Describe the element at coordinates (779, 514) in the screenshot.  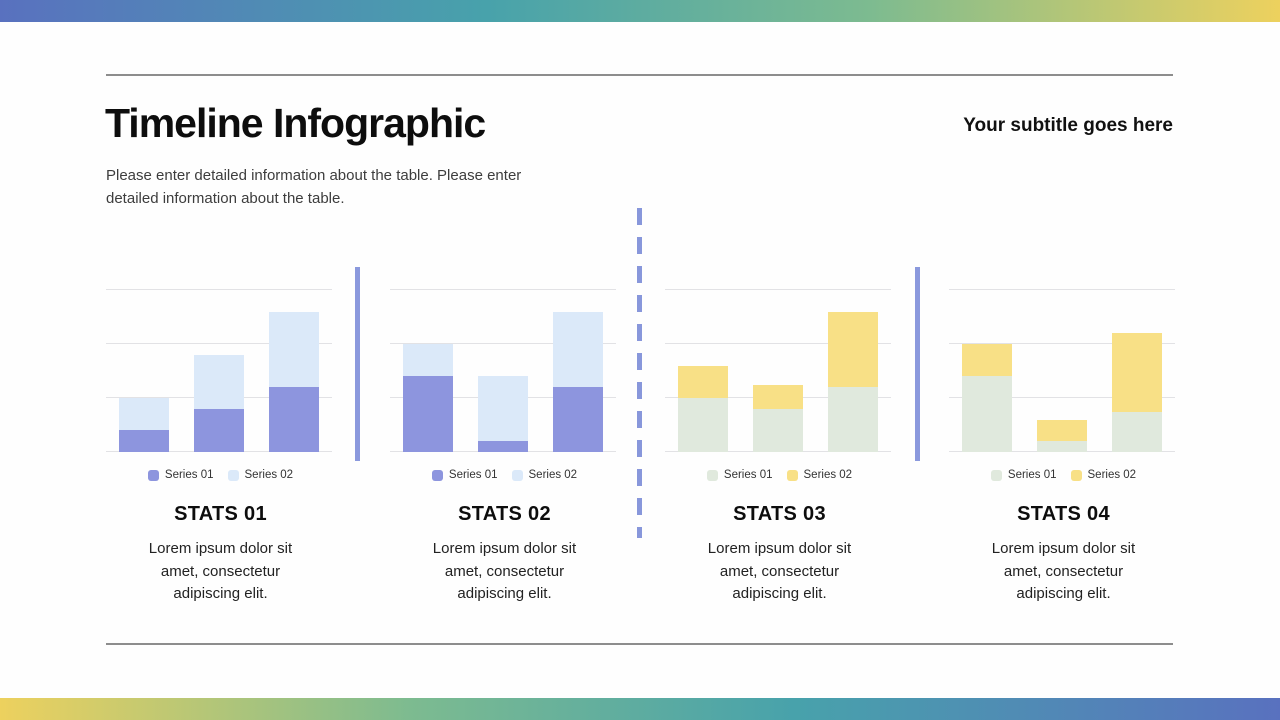
I see `stats-title: STATS 03` at that location.